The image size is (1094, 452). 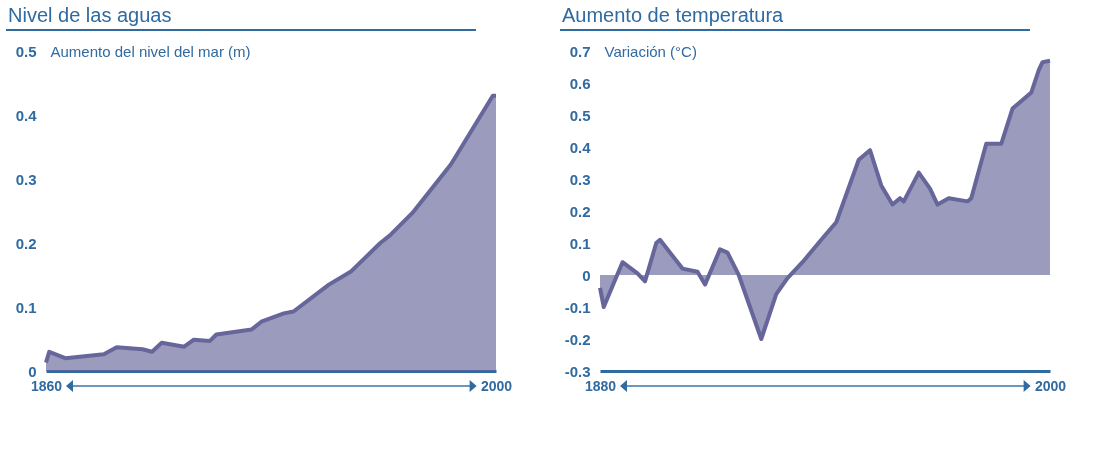 What do you see at coordinates (46, 385) in the screenshot?
I see `x-tick-label: 1860` at bounding box center [46, 385].